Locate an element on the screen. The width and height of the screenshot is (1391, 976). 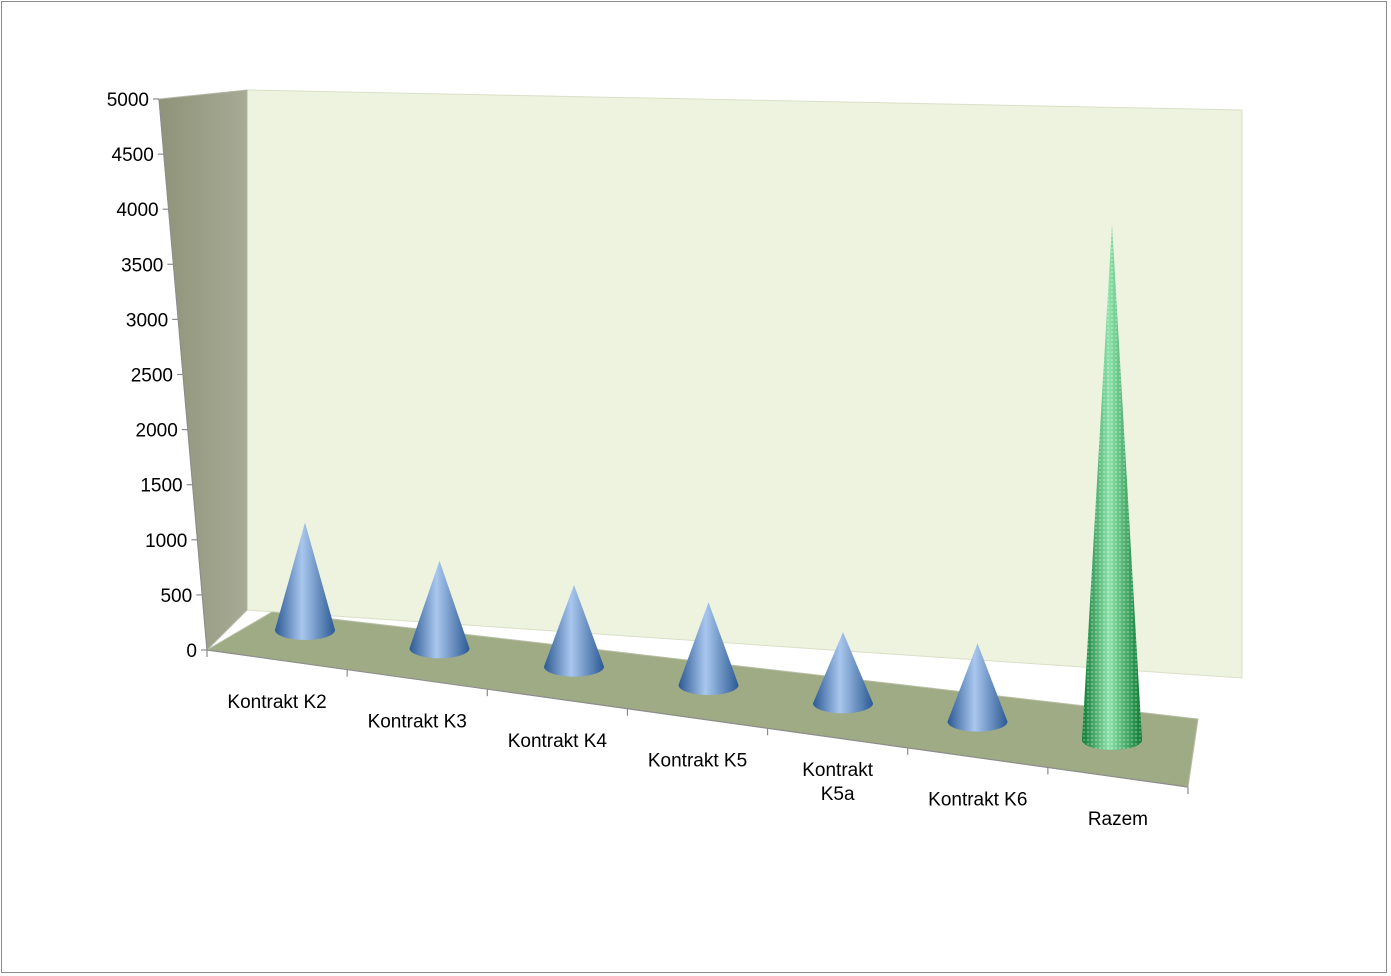
cone-texture is located at coordinates (1112, 486).